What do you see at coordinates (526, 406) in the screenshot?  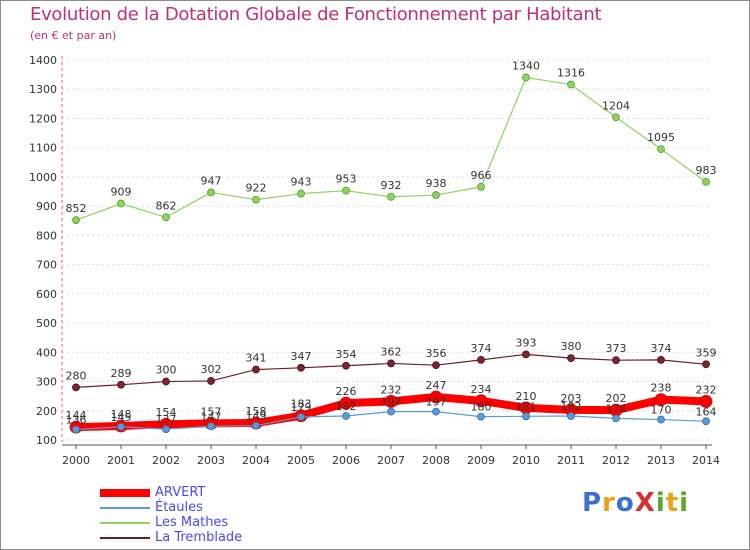 I see `data-label-etaules: 181` at bounding box center [526, 406].